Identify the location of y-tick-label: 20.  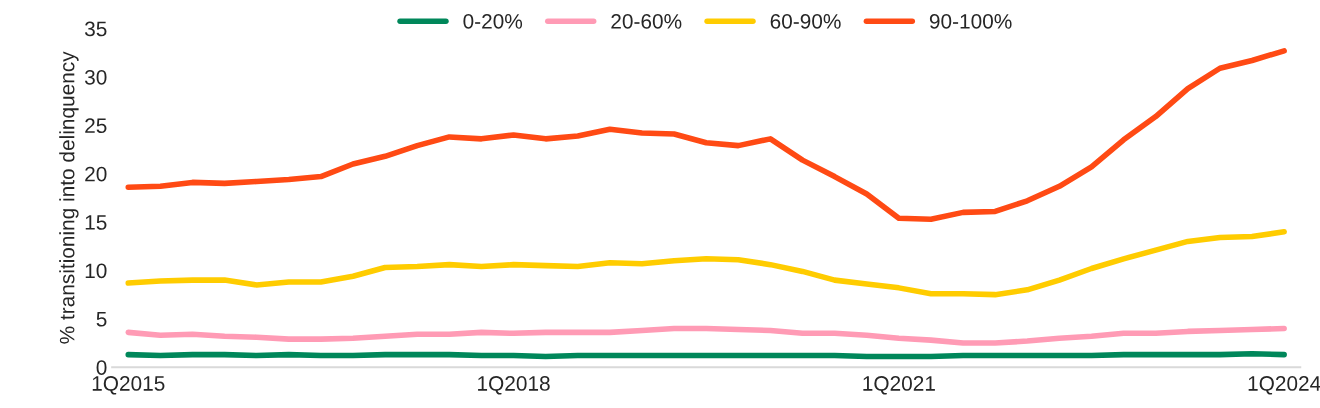
(96, 174).